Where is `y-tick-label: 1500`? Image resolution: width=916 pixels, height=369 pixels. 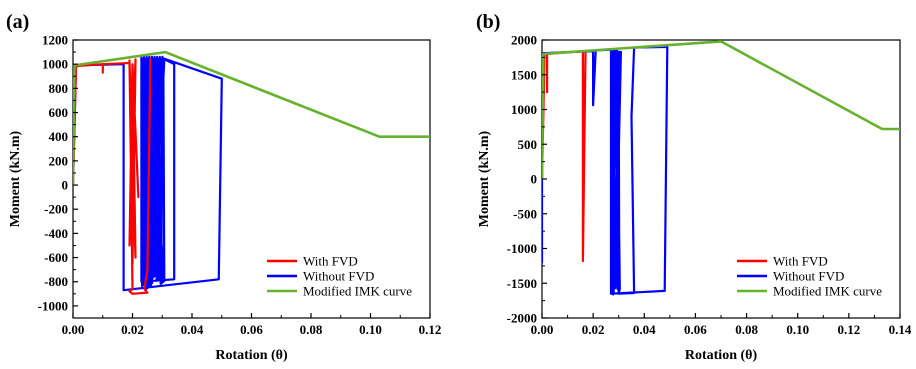 y-tick-label: 1500 is located at coordinates (524, 74).